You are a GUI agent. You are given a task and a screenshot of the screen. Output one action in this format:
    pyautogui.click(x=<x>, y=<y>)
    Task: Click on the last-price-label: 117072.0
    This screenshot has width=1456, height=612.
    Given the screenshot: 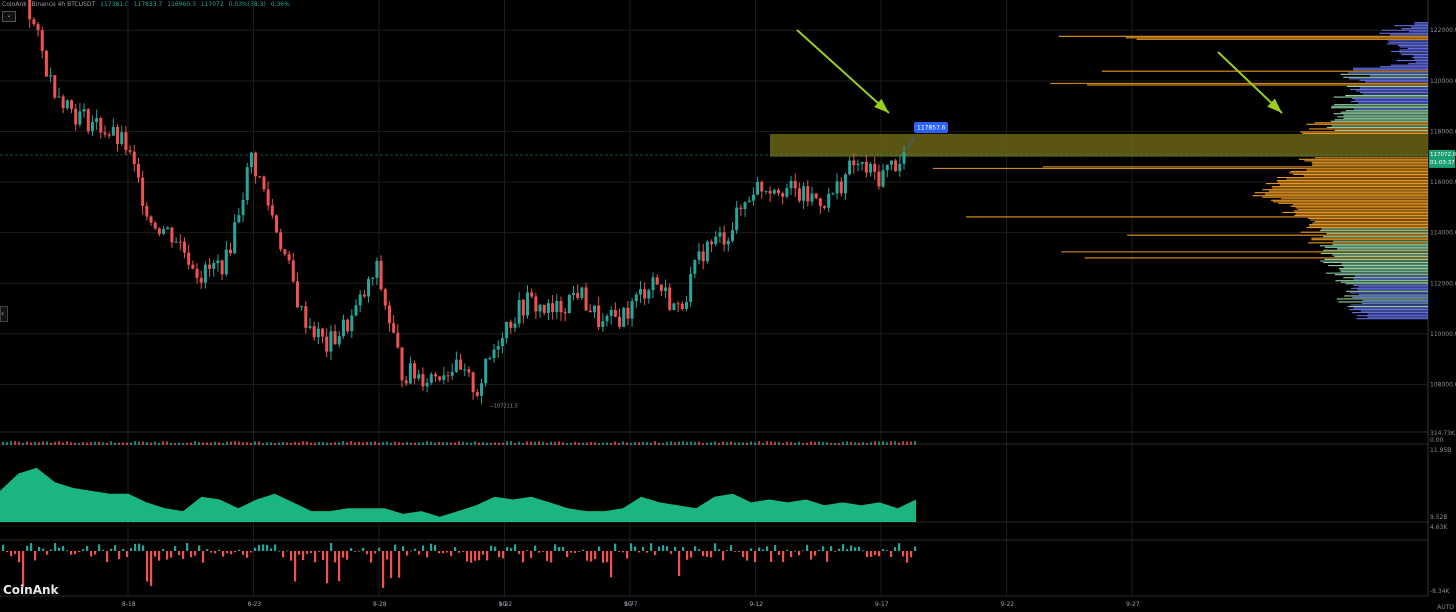 What is the action you would take?
    pyautogui.click(x=1443, y=155)
    